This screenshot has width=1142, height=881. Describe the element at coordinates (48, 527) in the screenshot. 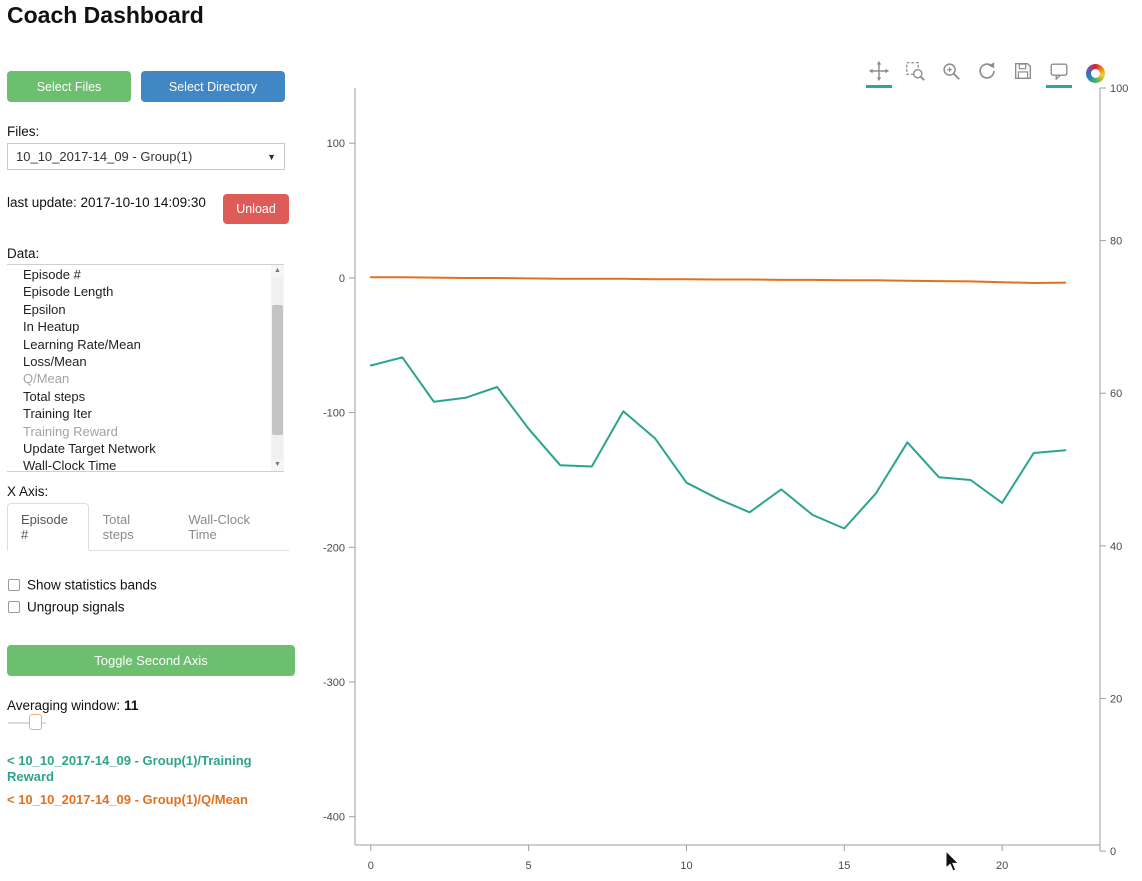

I see `tab-episode: Episode #` at that location.